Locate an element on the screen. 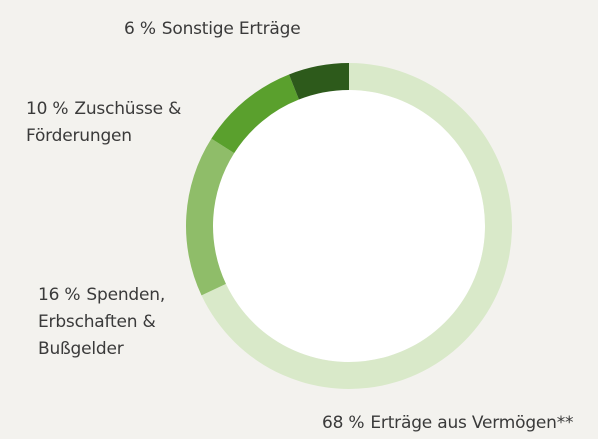 This screenshot has height=439, width=598. category-label: Erträge aus Vermögen** is located at coordinates (472, 423).